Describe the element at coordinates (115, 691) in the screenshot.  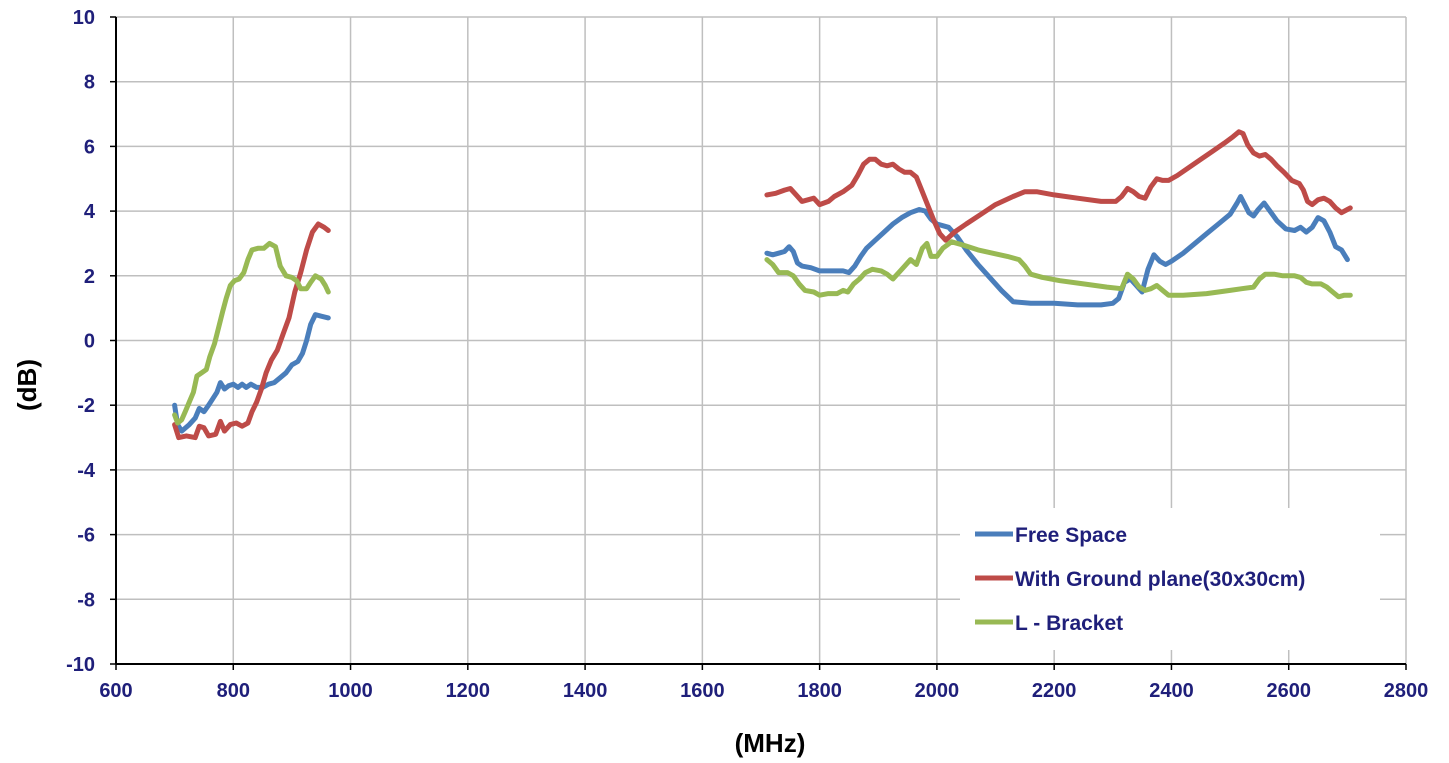
I see `x-tick-label: 600` at that location.